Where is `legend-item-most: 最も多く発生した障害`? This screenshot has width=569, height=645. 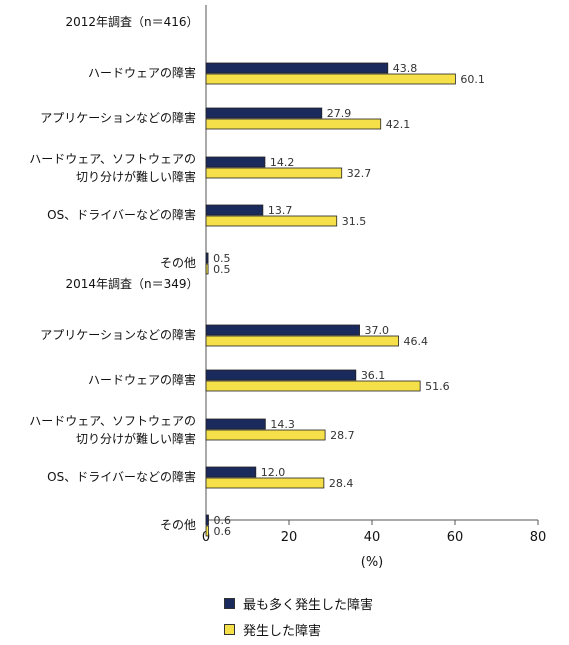 legend-item-most: 最も多く発生した障害 is located at coordinates (298, 603).